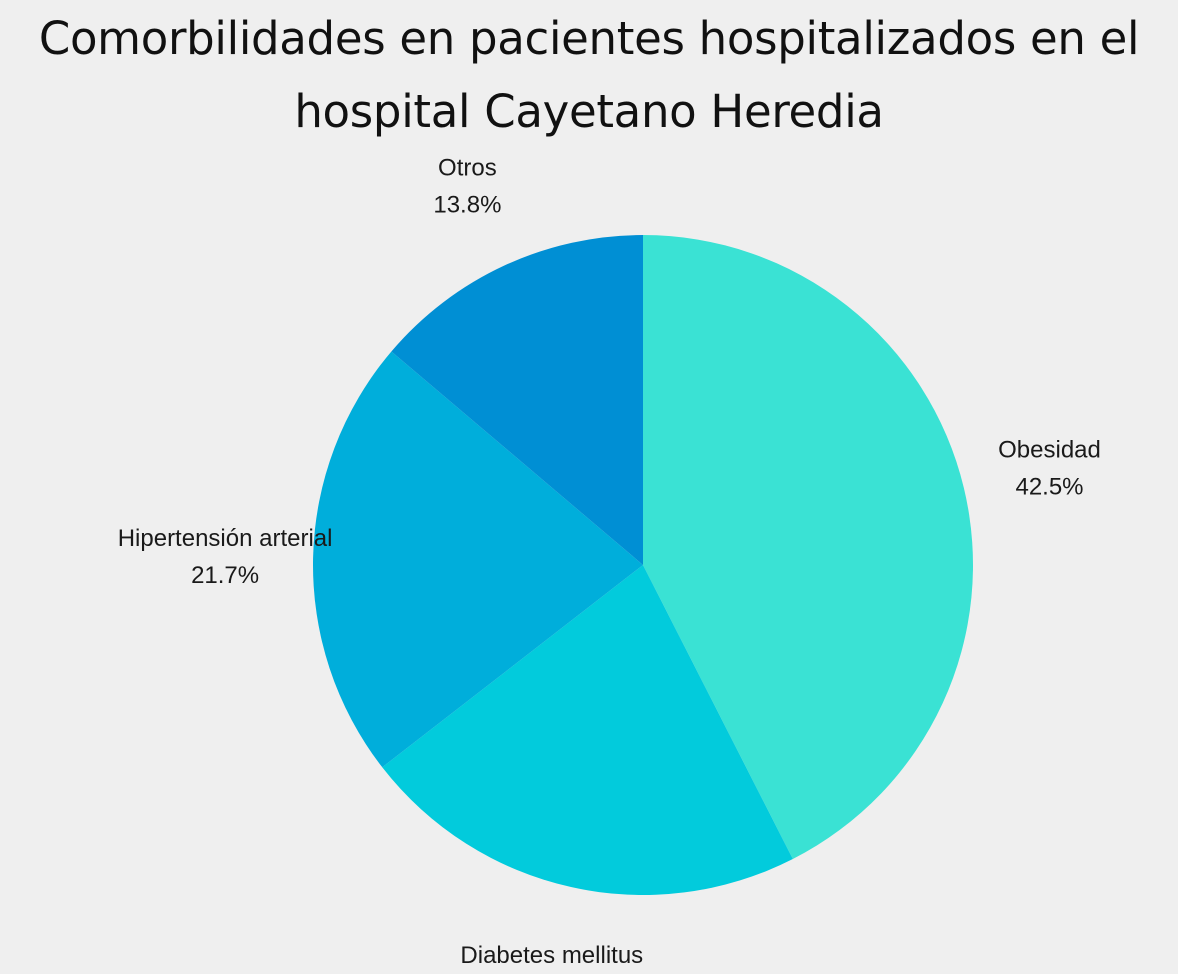  I want to click on pie-label-hipertension-arterial: Hipertensión arterial 21.7%, so click(225, 557).